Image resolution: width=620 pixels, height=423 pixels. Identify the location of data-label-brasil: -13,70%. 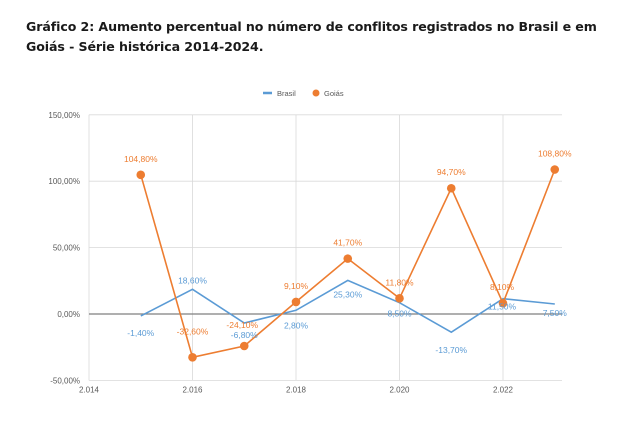
(451, 350).